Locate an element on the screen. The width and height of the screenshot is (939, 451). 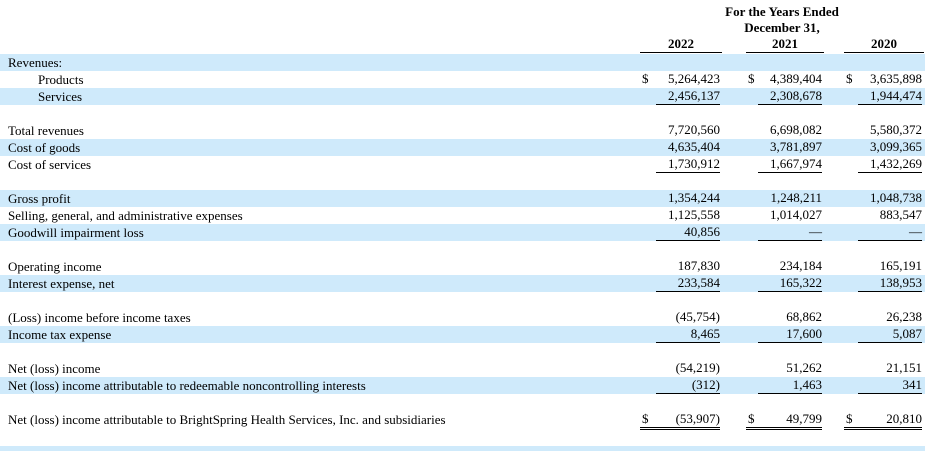
row-label: Revenues: is located at coordinates (35, 62).